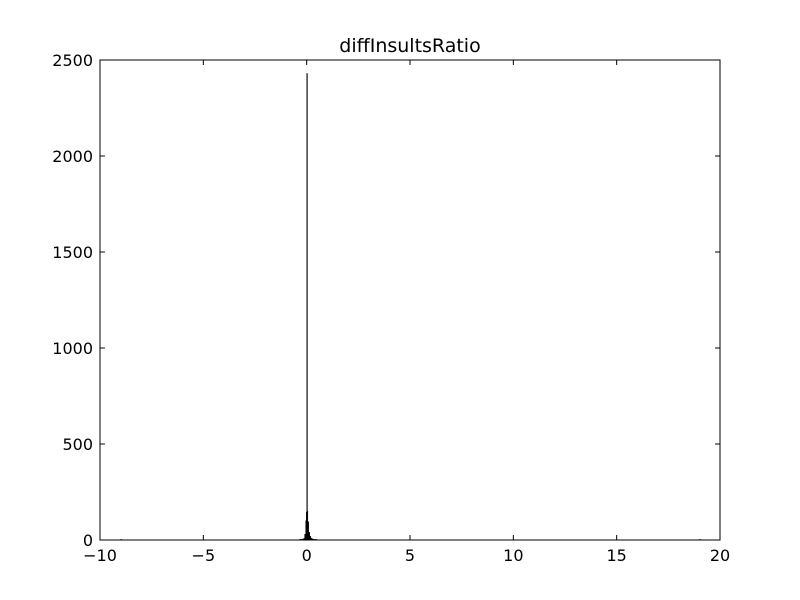 The height and width of the screenshot is (600, 800). Describe the element at coordinates (72, 156) in the screenshot. I see `y-tick-label: 2000` at that location.